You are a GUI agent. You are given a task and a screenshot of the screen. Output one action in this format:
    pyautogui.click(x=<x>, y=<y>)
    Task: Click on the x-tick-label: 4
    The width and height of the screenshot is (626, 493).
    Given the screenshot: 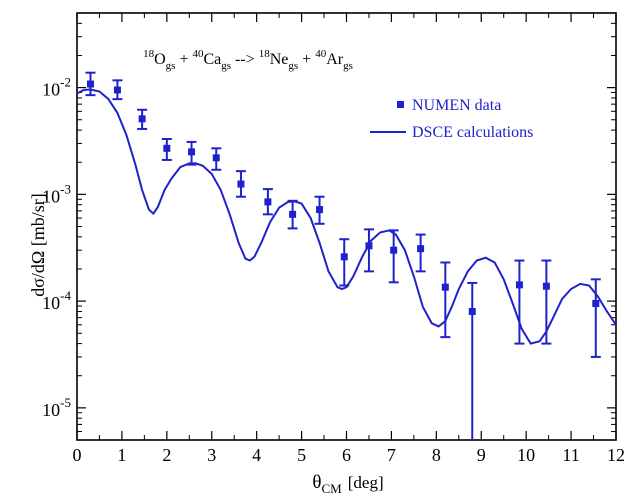 What is the action you would take?
    pyautogui.click(x=256, y=455)
    